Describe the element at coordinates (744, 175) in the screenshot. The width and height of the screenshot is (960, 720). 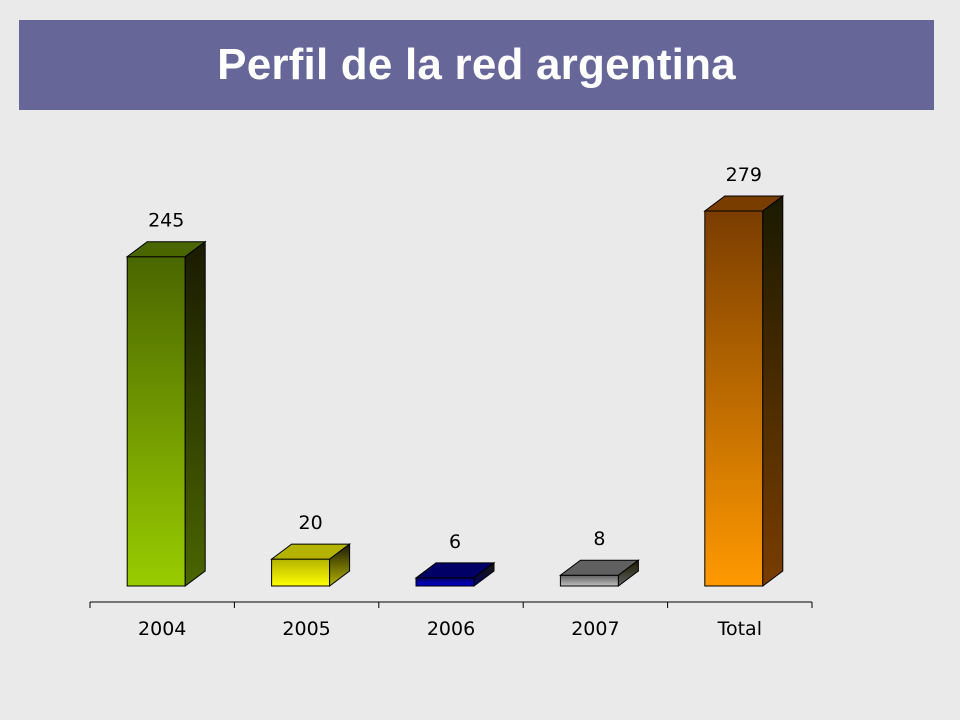
I see `data-label: 279` at that location.